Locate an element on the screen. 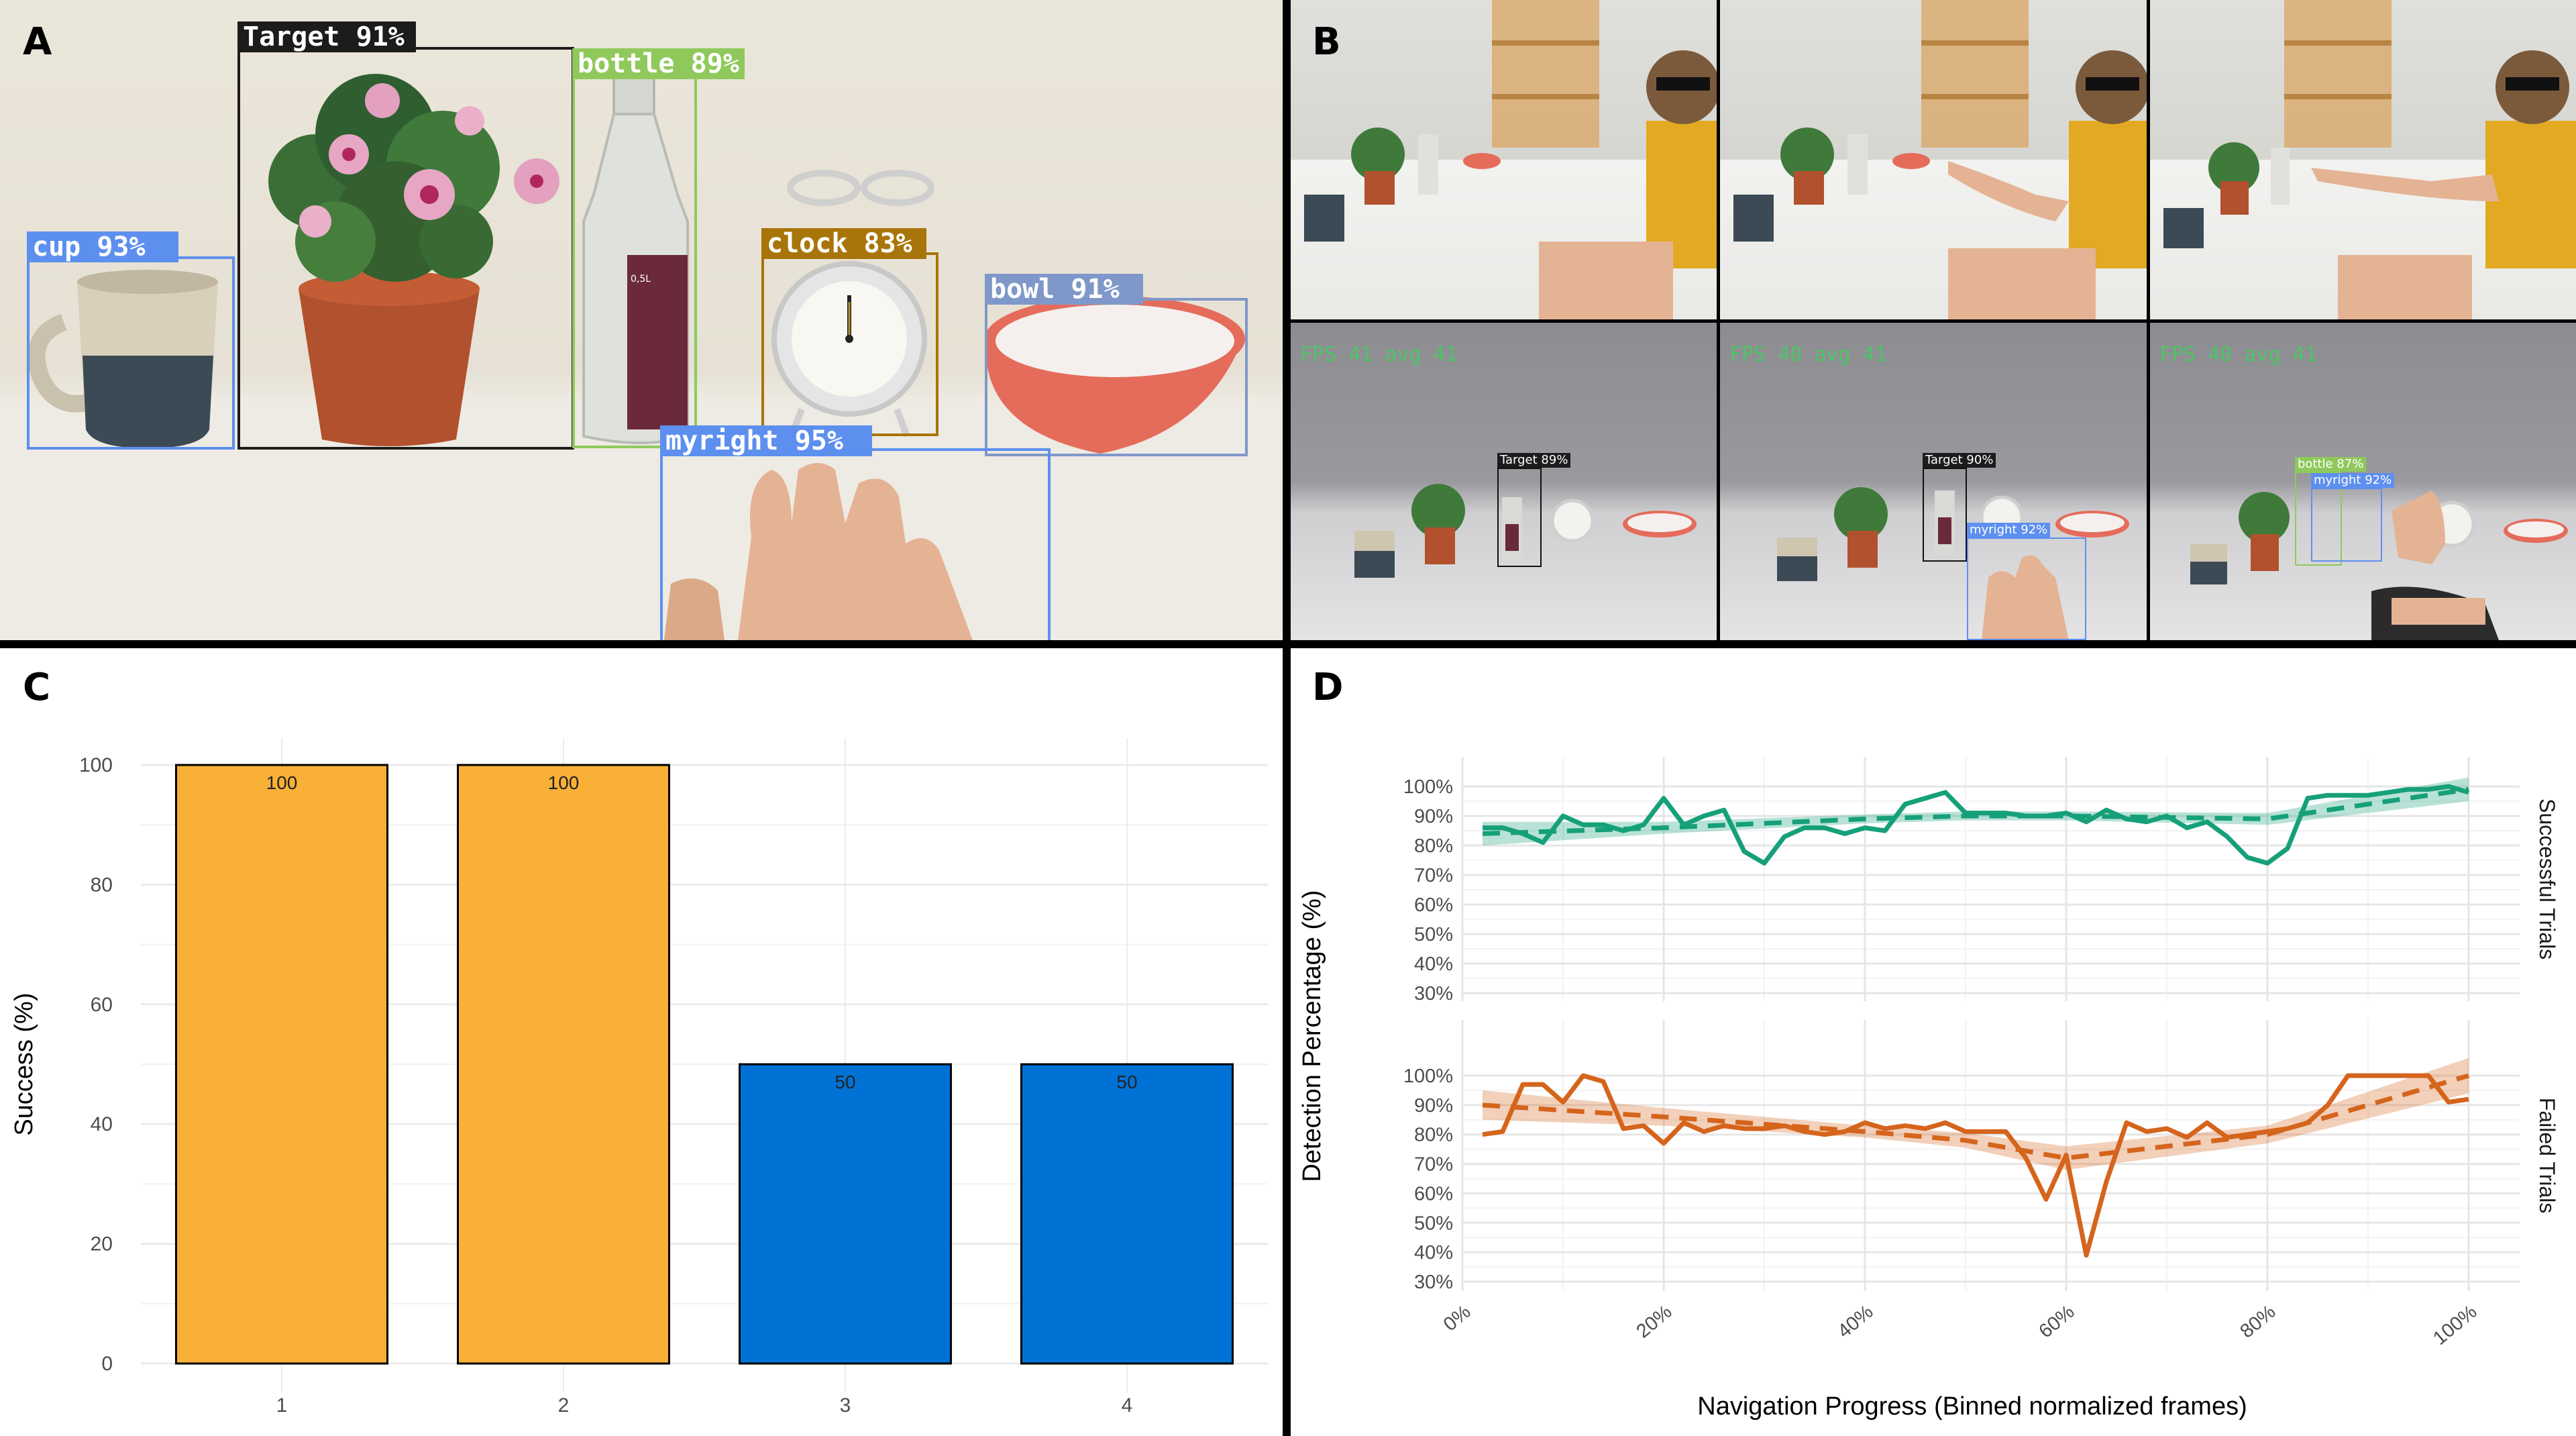 The width and height of the screenshot is (2576, 1436). frame3-bottle-label: bottle 87% is located at coordinates (2331, 464).